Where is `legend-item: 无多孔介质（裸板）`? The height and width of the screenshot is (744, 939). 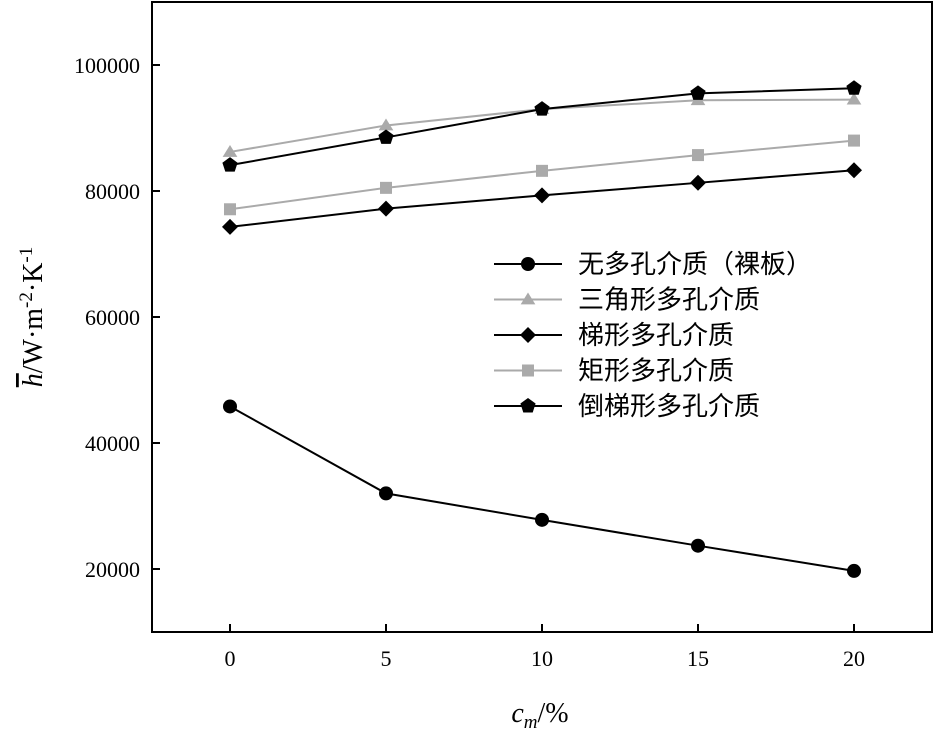
legend-item: 无多孔介质（裸板） is located at coordinates (653, 265).